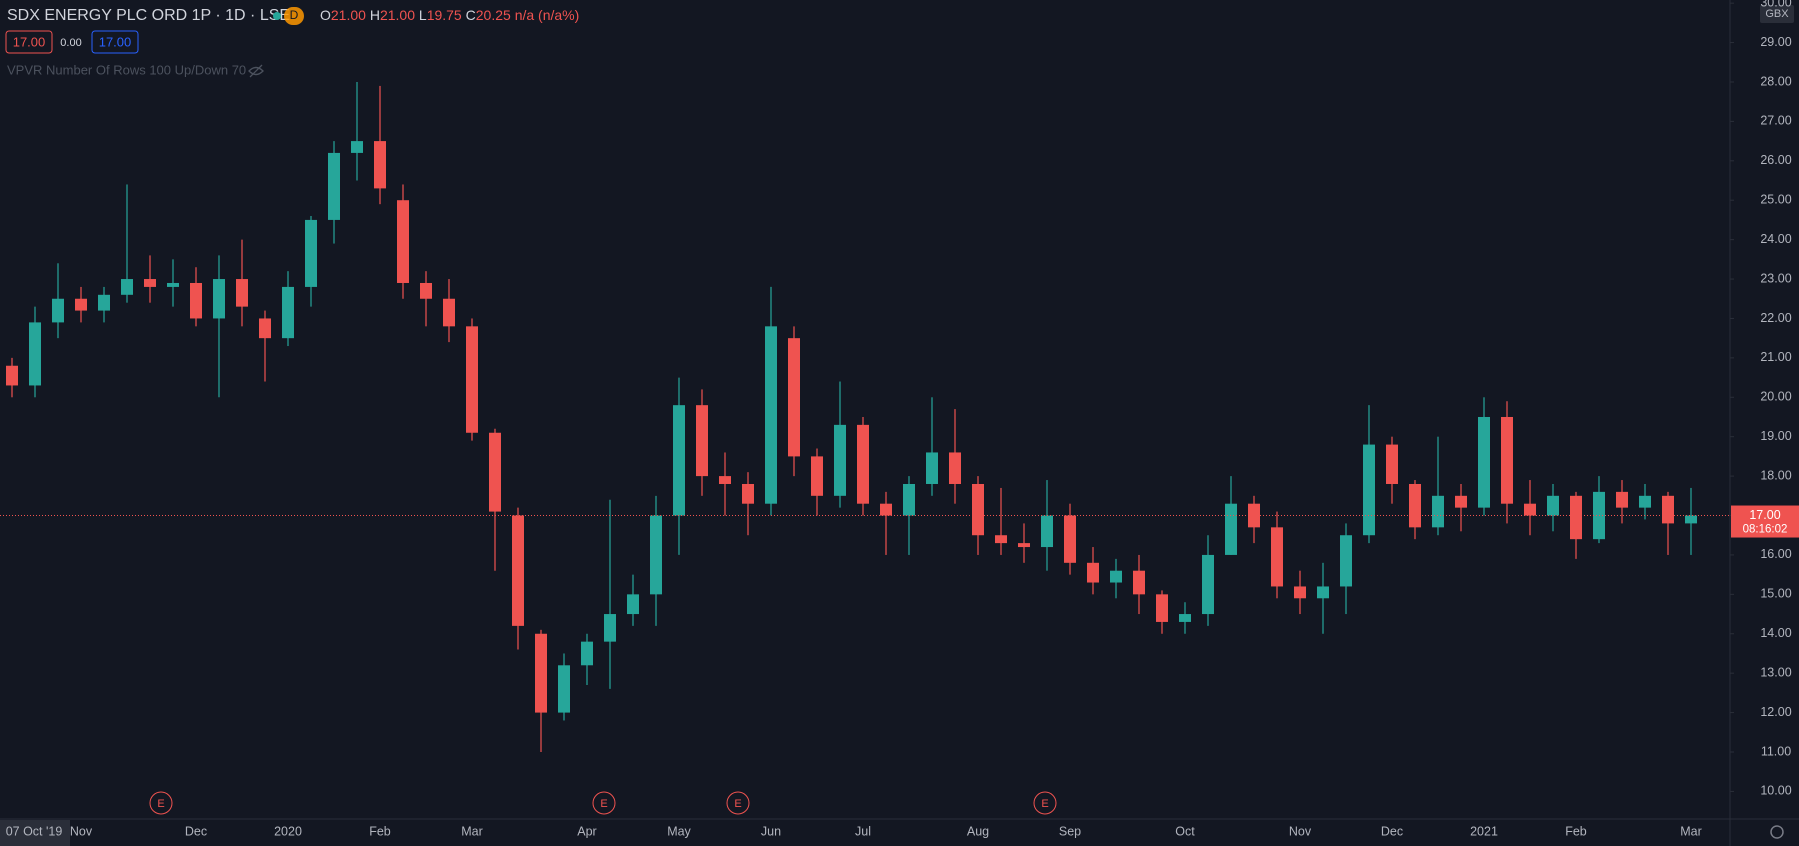  I want to click on y-tick-label: 20.00, so click(1775, 397).